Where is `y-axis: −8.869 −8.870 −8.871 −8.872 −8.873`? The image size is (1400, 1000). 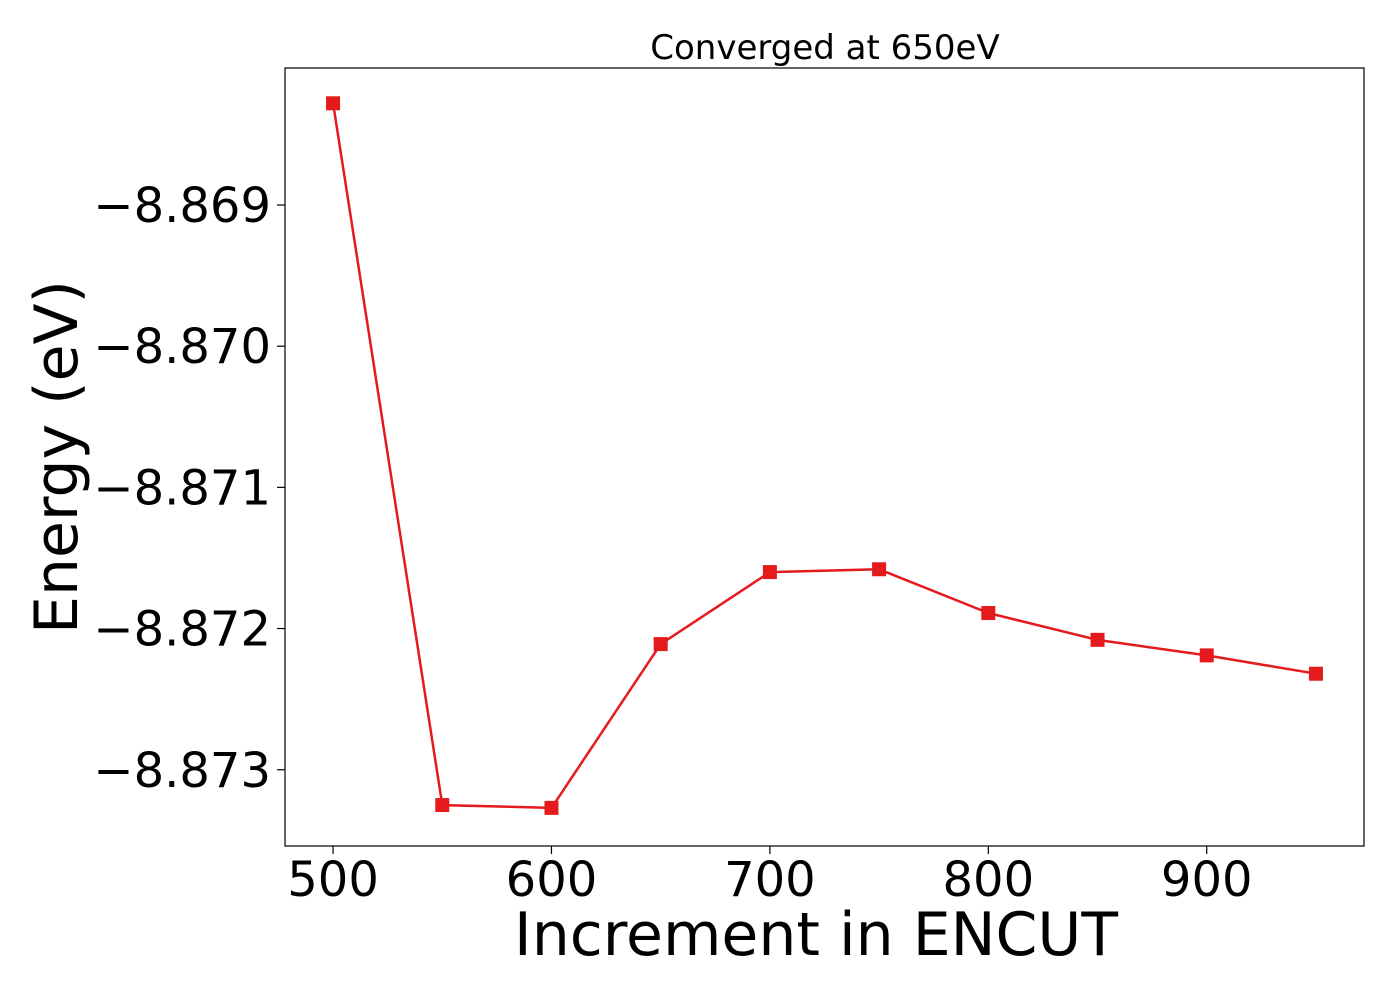
y-axis: −8.869 −8.870 −8.871 −8.872 −8.873 is located at coordinates (189, 488).